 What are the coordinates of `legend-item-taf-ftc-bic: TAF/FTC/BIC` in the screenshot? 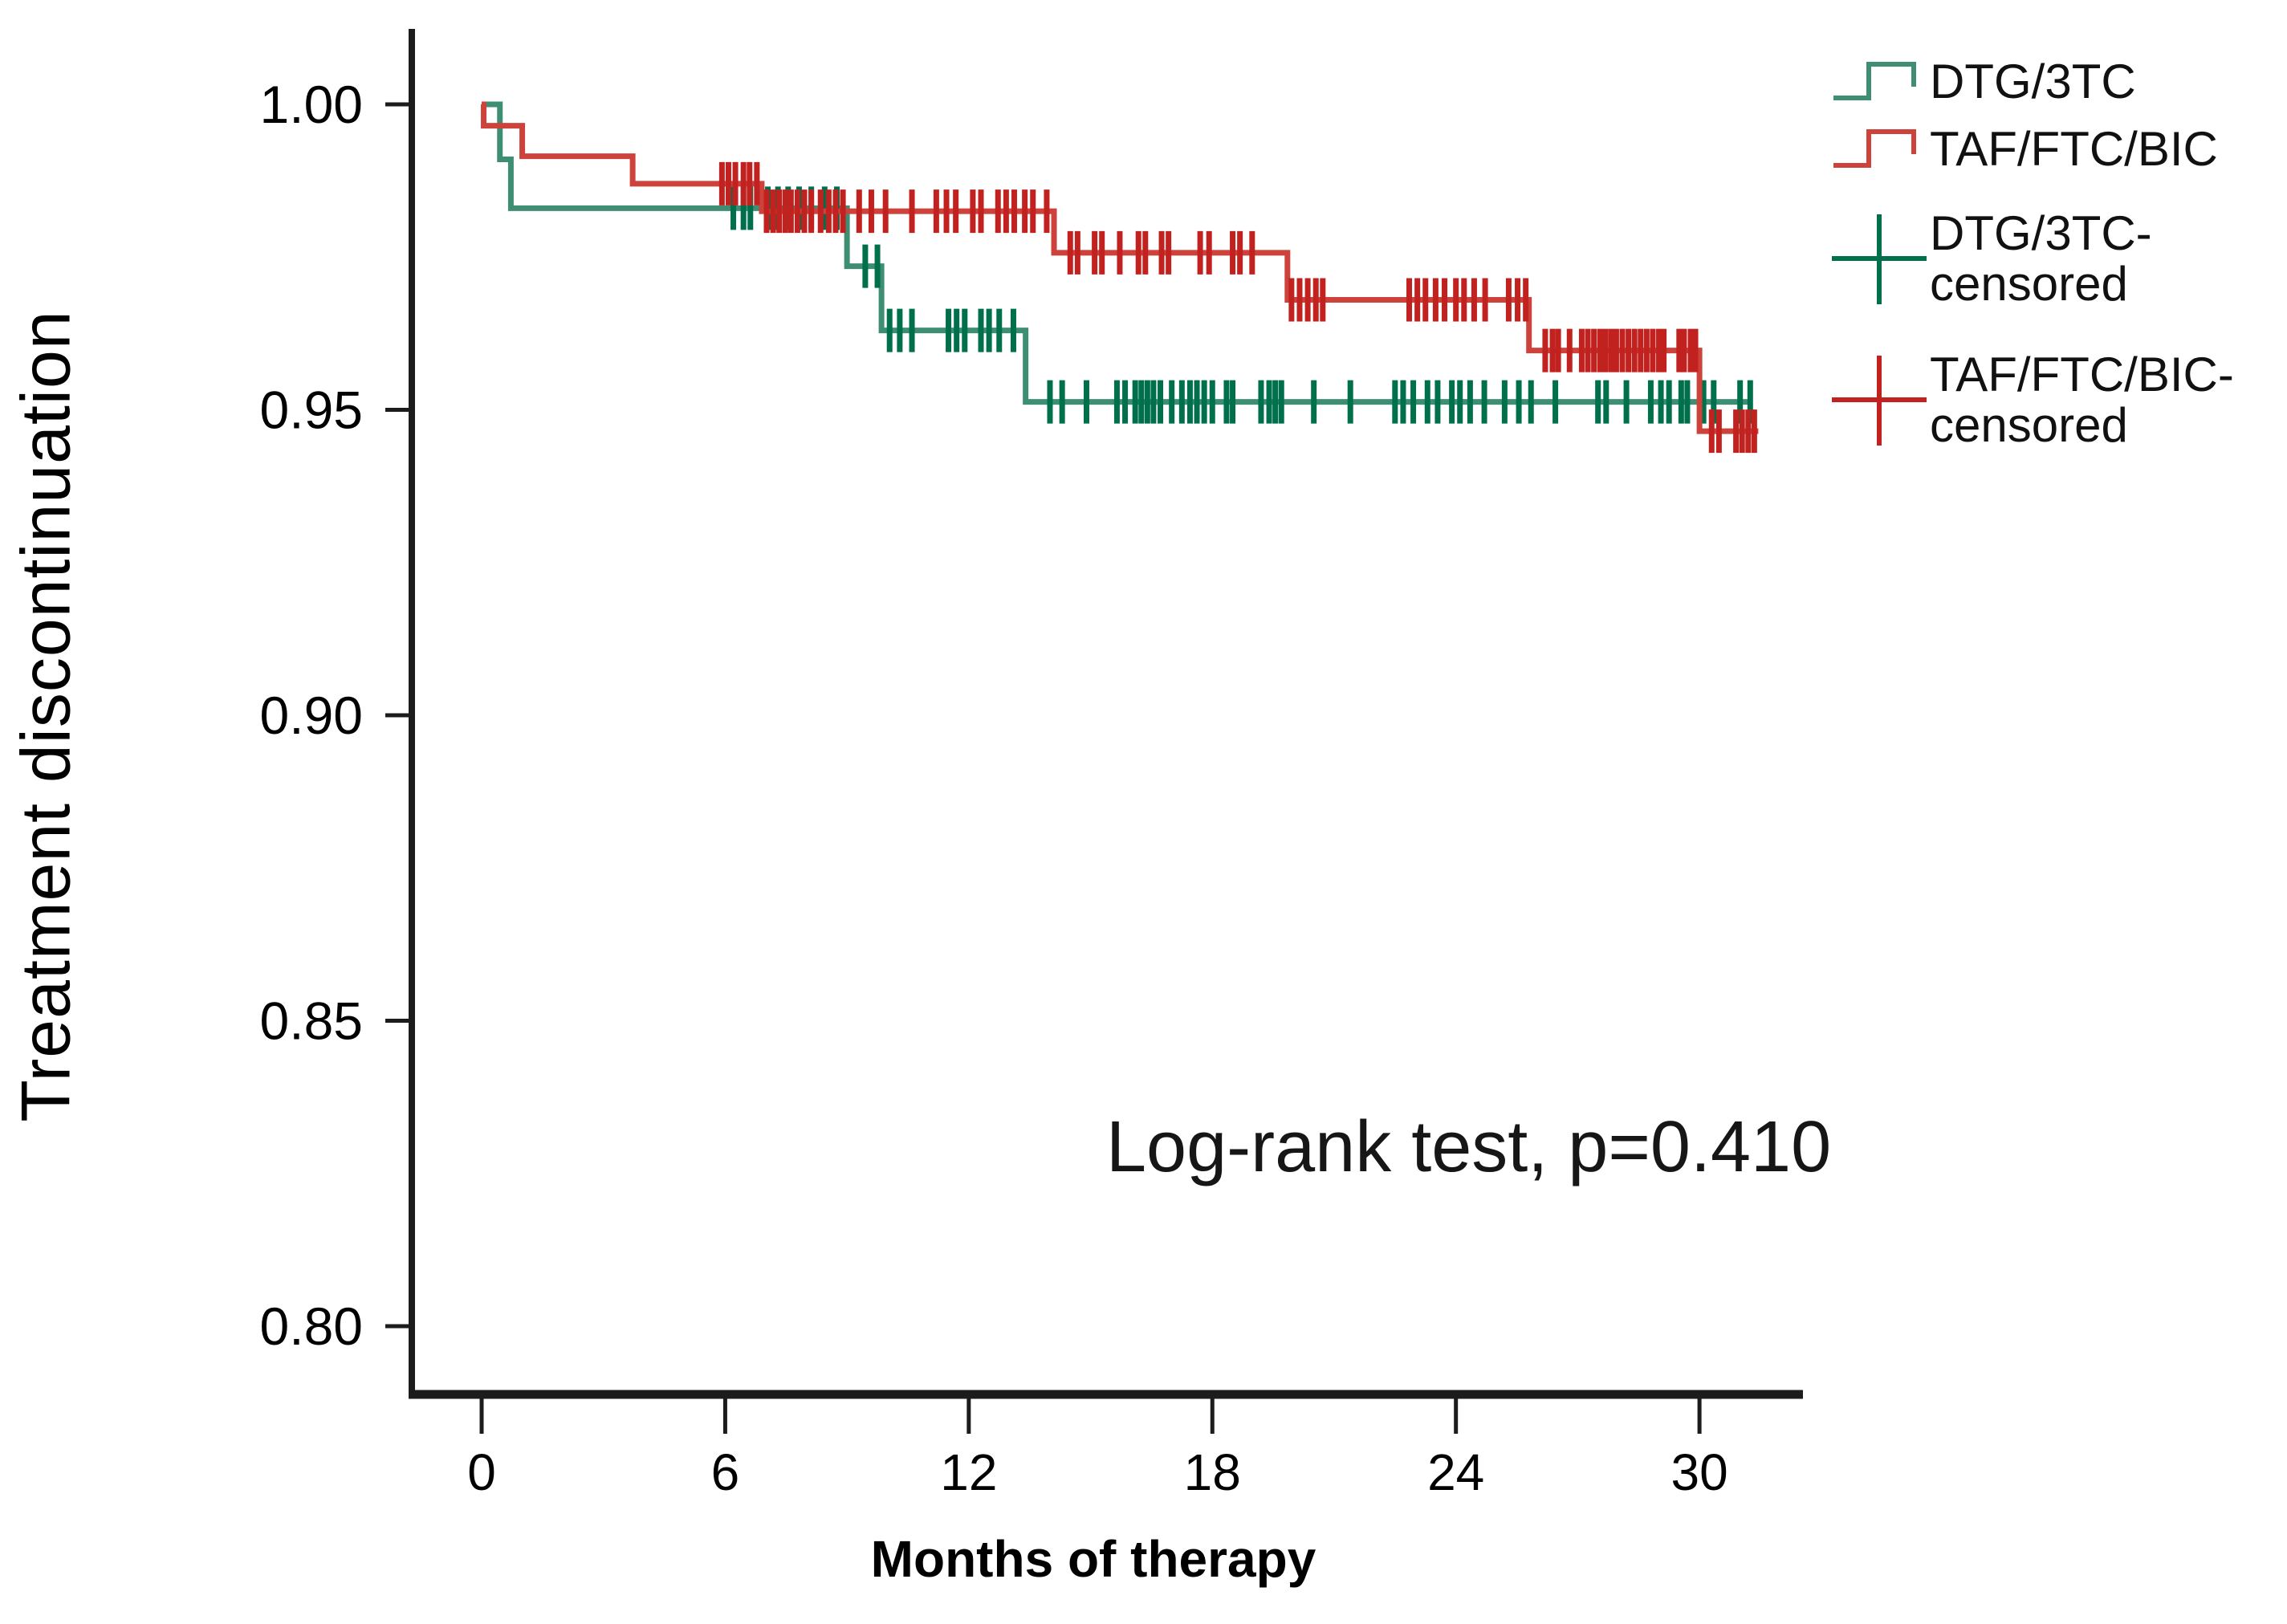 It's located at (2033, 148).